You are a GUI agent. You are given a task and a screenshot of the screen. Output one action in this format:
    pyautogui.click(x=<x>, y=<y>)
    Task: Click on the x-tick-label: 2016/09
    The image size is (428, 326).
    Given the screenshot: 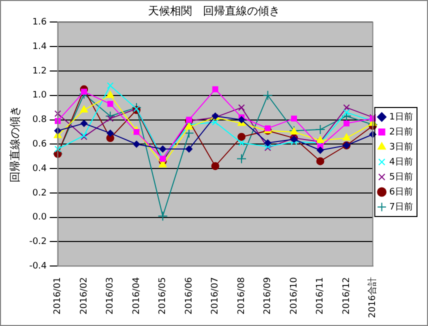 What is the action you would take?
    pyautogui.click(x=268, y=295)
    